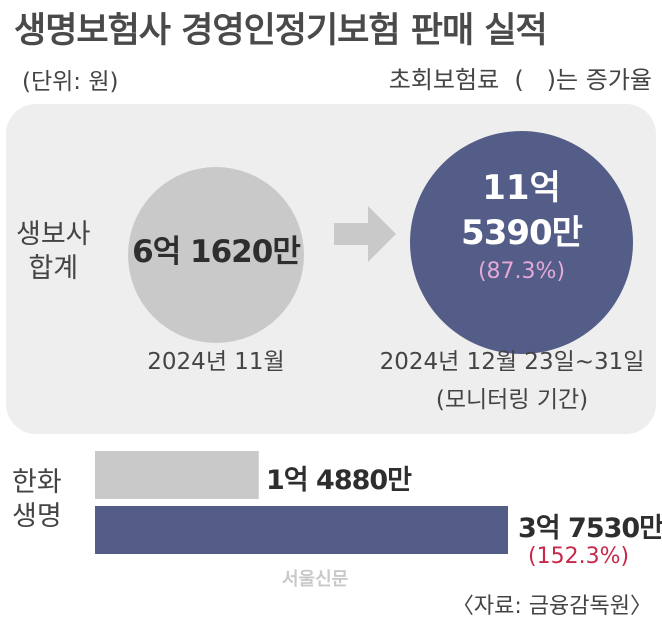 This screenshot has height=620, width=662. What do you see at coordinates (551, 606) in the screenshot?
I see `source-label: 〈자료: 금융감독원〉` at bounding box center [551, 606].